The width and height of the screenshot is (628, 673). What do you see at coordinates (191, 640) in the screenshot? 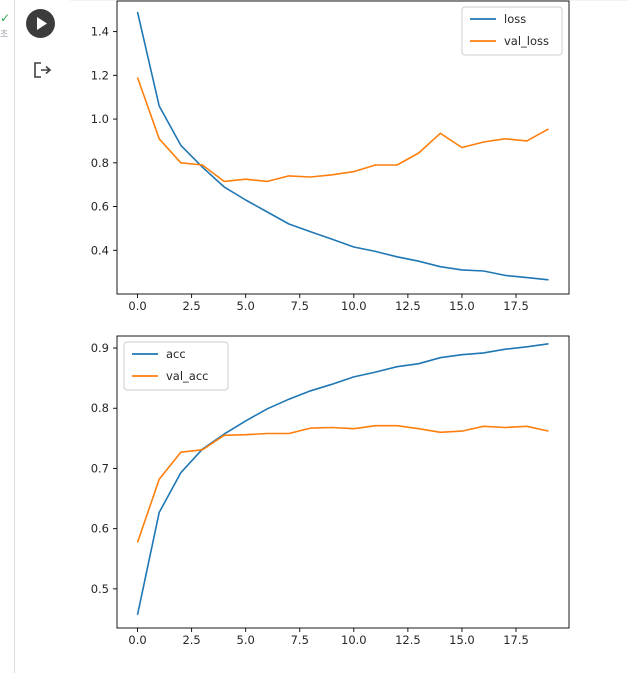
I see `chart-2-x-tick-label: 2.5` at bounding box center [191, 640].